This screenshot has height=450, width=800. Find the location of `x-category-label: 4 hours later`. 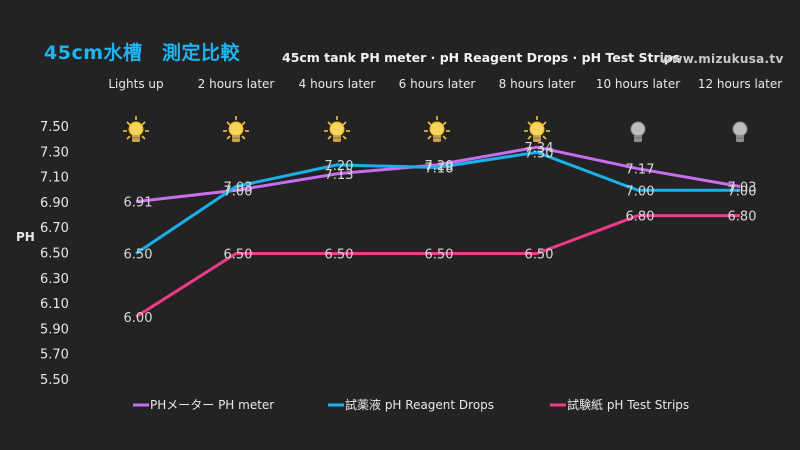

x-category-label: 4 hours later is located at coordinates (337, 84).